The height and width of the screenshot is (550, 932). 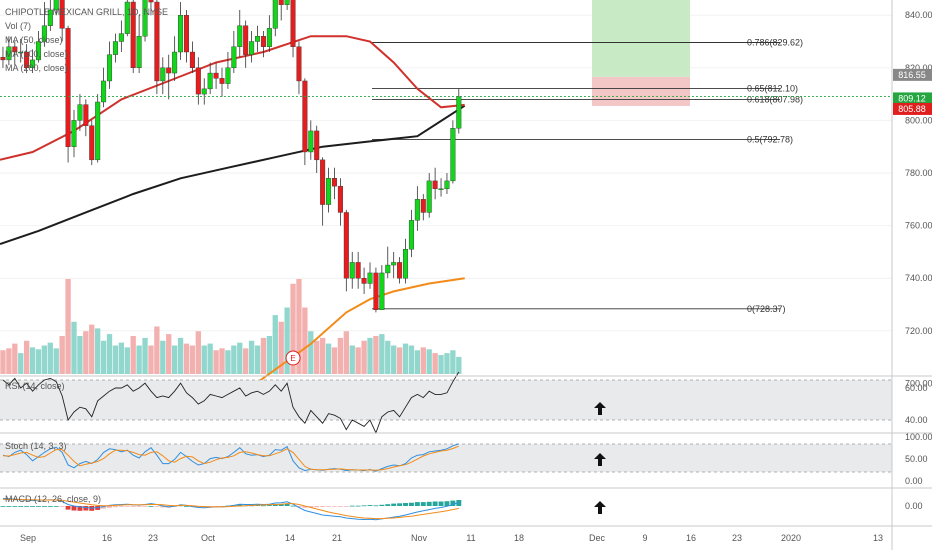 I want to click on rsi-pane, so click(x=446, y=402).